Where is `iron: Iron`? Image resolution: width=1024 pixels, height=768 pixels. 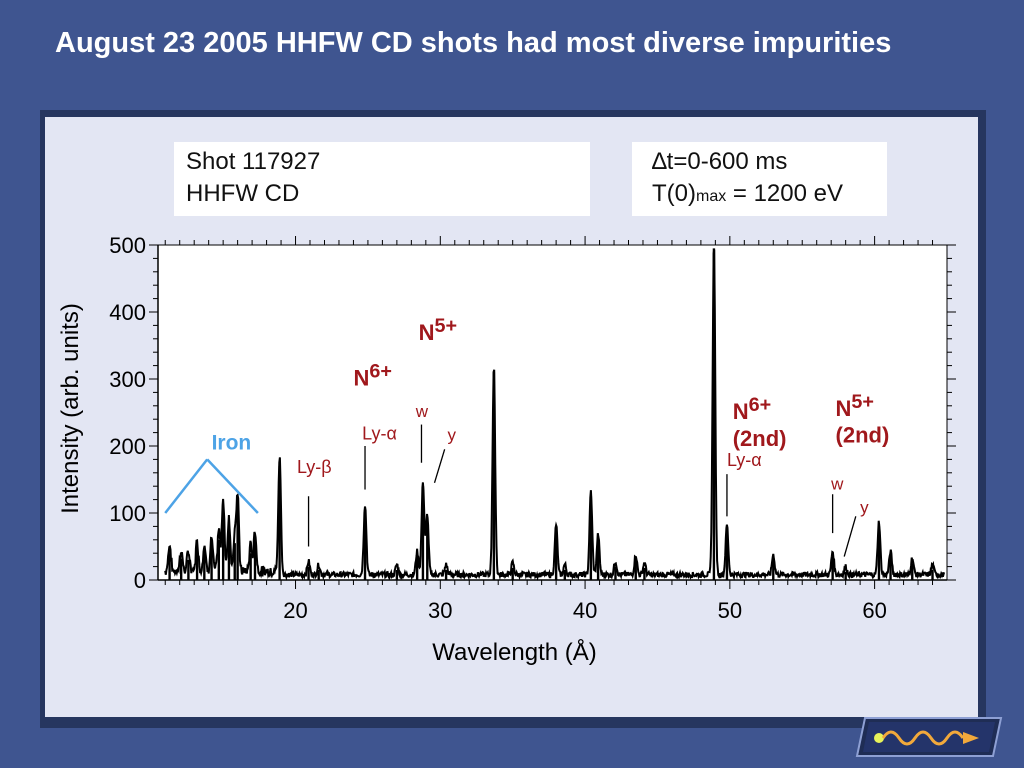
iron: Iron is located at coordinates (232, 442).